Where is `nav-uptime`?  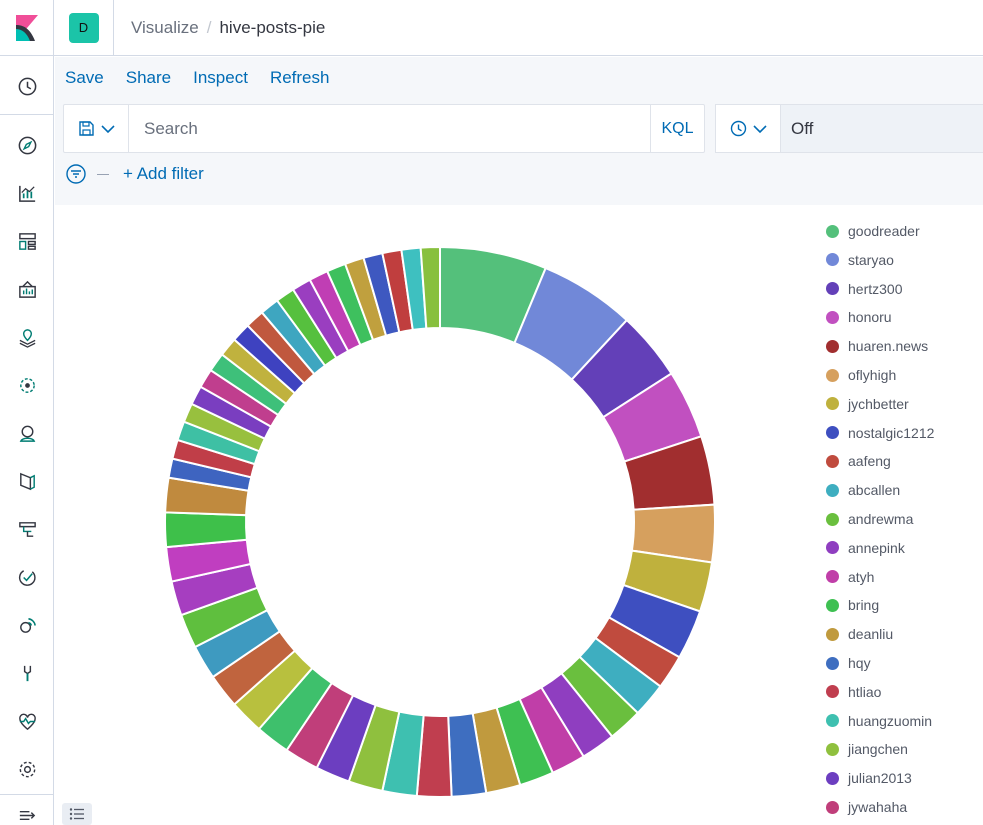
nav-uptime is located at coordinates (27, 577).